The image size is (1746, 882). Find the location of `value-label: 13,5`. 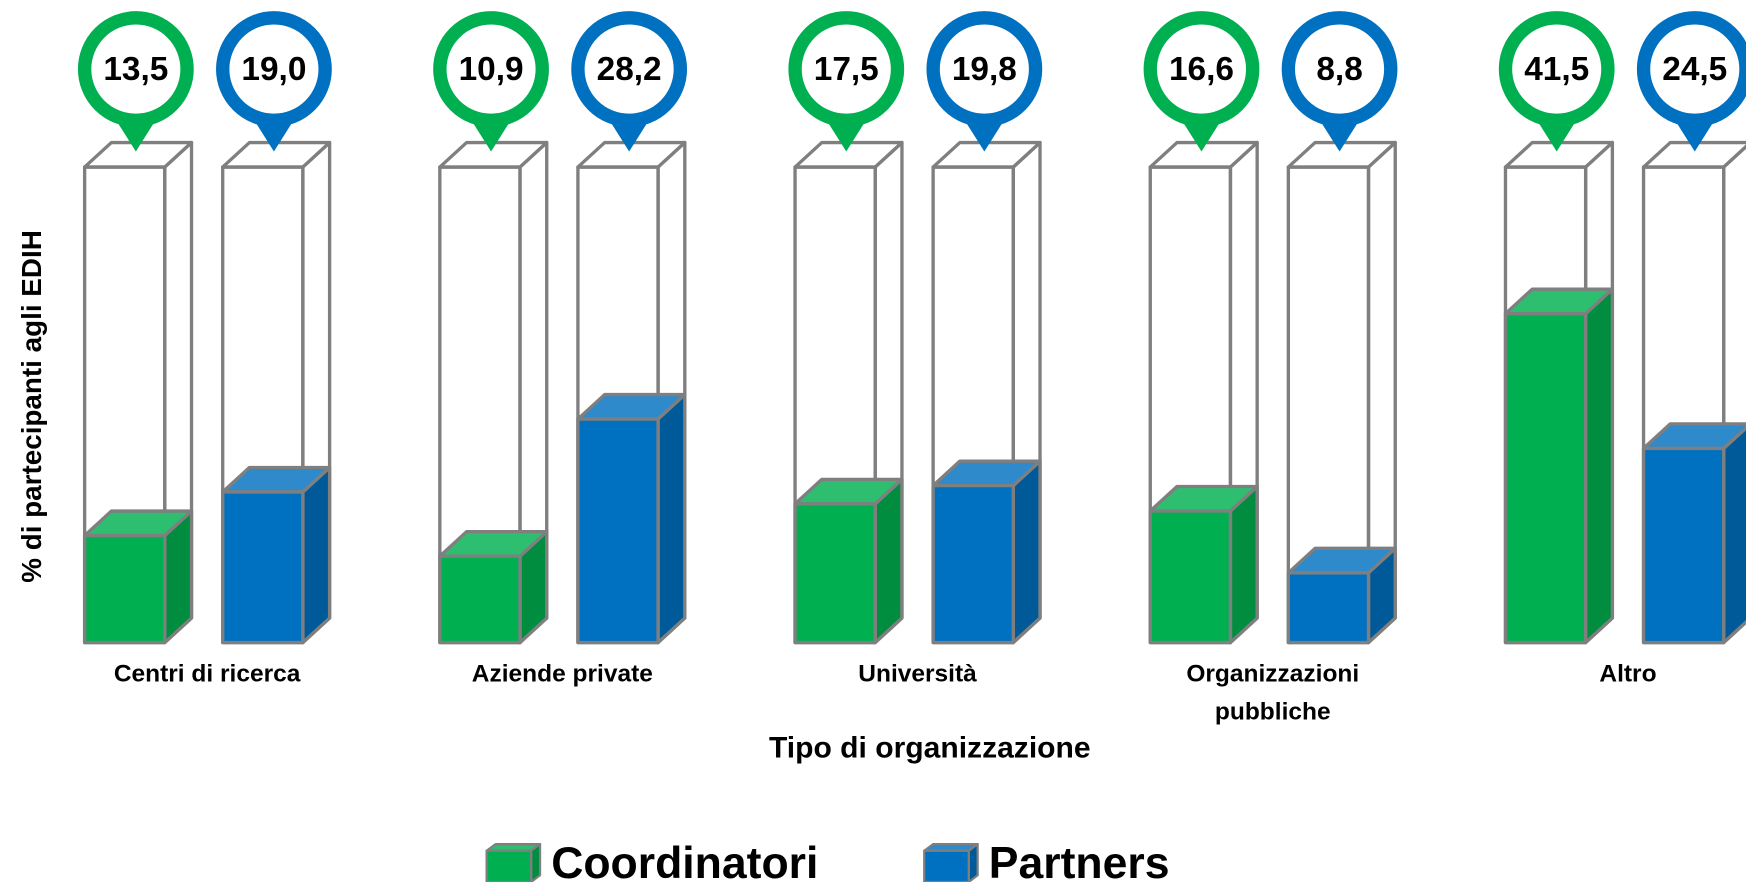

value-label: 13,5 is located at coordinates (135, 69).